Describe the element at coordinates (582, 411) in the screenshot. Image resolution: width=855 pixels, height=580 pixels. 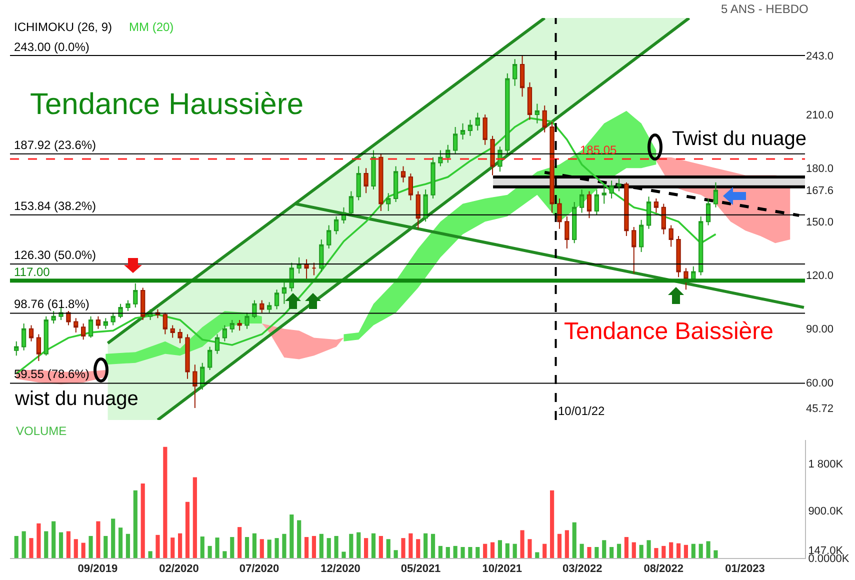
I see `ref-line-label: 10/01/22` at that location.